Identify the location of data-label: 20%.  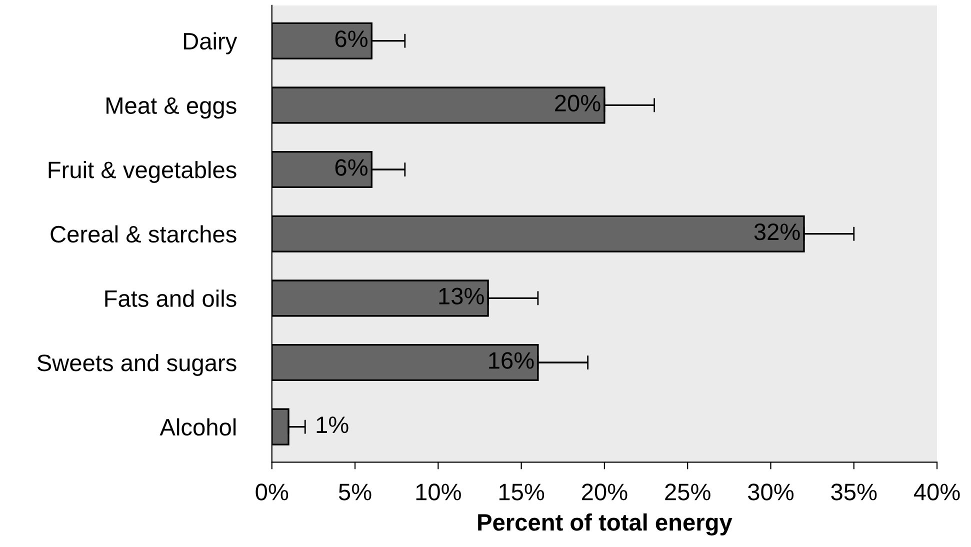
(577, 103).